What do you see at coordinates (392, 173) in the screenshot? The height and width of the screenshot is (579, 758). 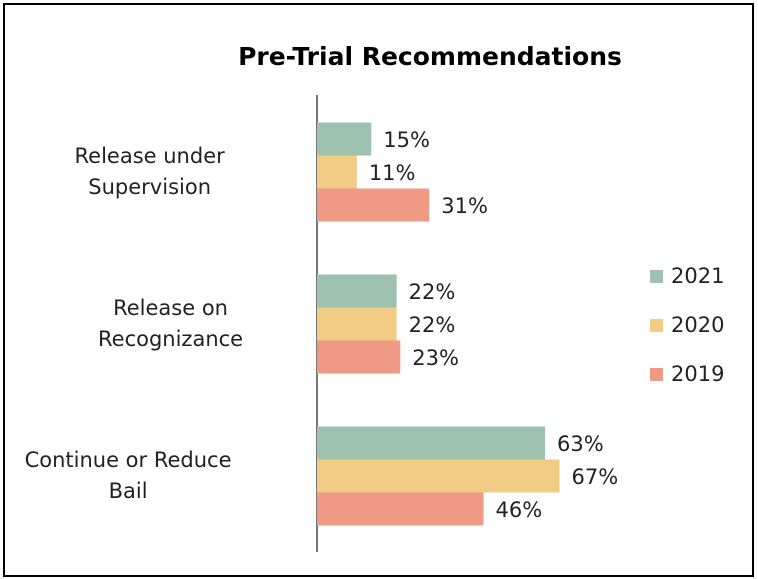 I see `value-label: 11%` at bounding box center [392, 173].